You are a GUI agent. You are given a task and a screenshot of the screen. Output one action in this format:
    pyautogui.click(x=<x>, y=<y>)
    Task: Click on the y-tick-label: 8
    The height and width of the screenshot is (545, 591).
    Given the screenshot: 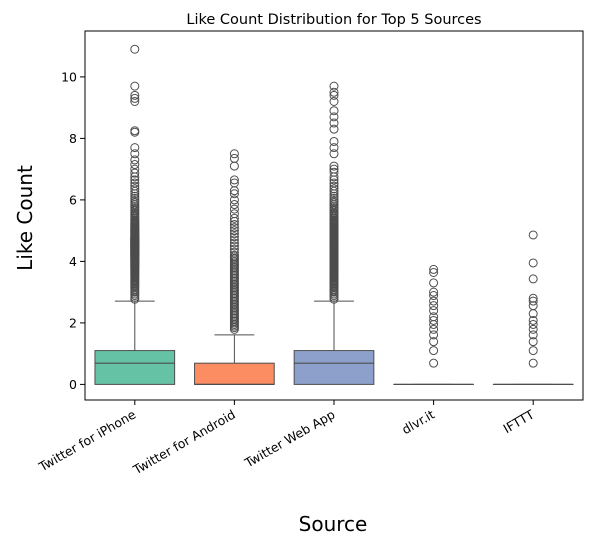 What is the action you would take?
    pyautogui.click(x=73, y=138)
    